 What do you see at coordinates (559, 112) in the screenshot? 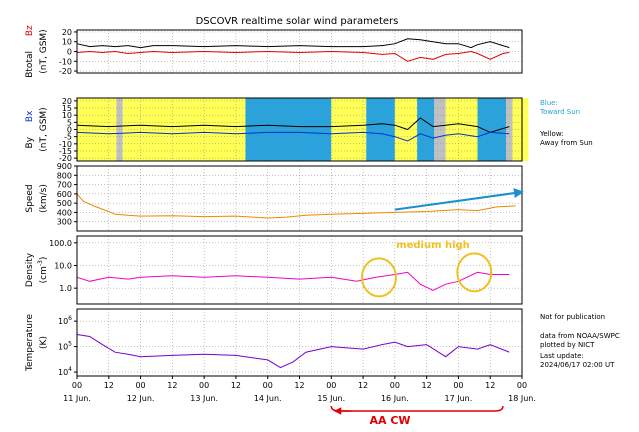
I see `legend-blue-desc: Toward Sun` at bounding box center [559, 112].